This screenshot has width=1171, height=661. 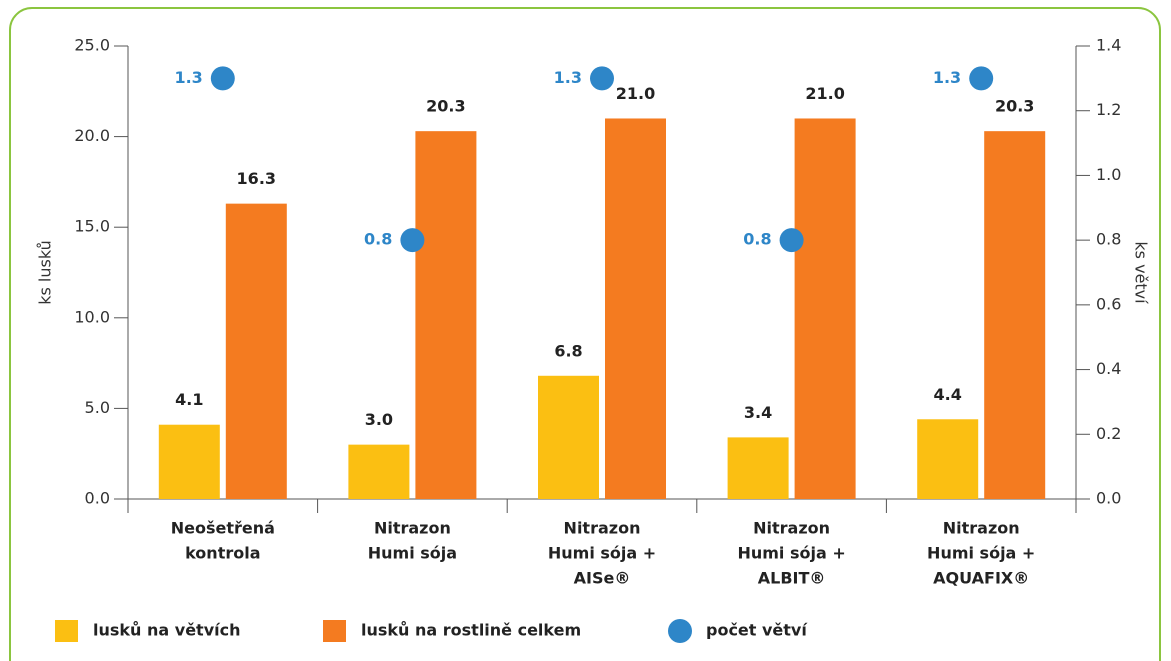 I want to click on y2-tick-label: 0.8, so click(x=1108, y=239).